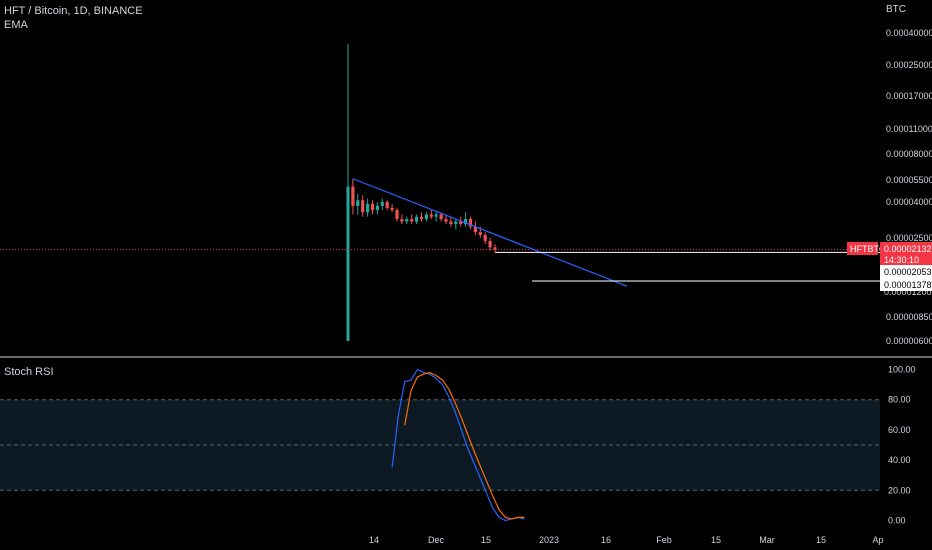  Describe the element at coordinates (899, 490) in the screenshot. I see `rsi-tick-label: 20.00` at that location.